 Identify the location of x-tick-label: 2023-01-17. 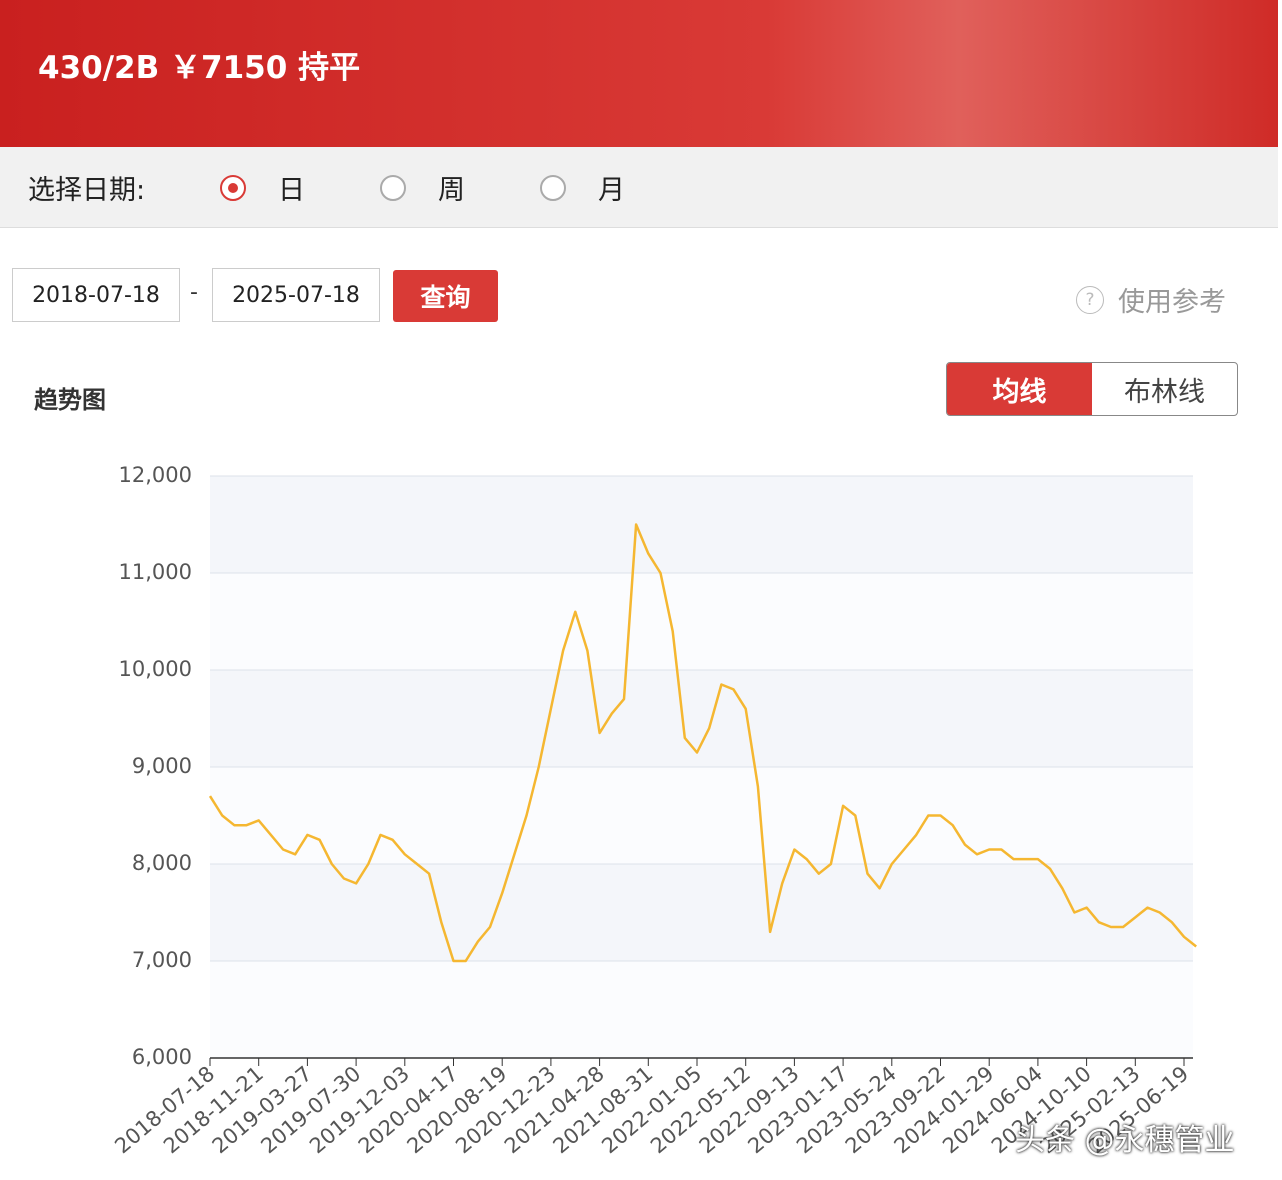
(797, 1109).